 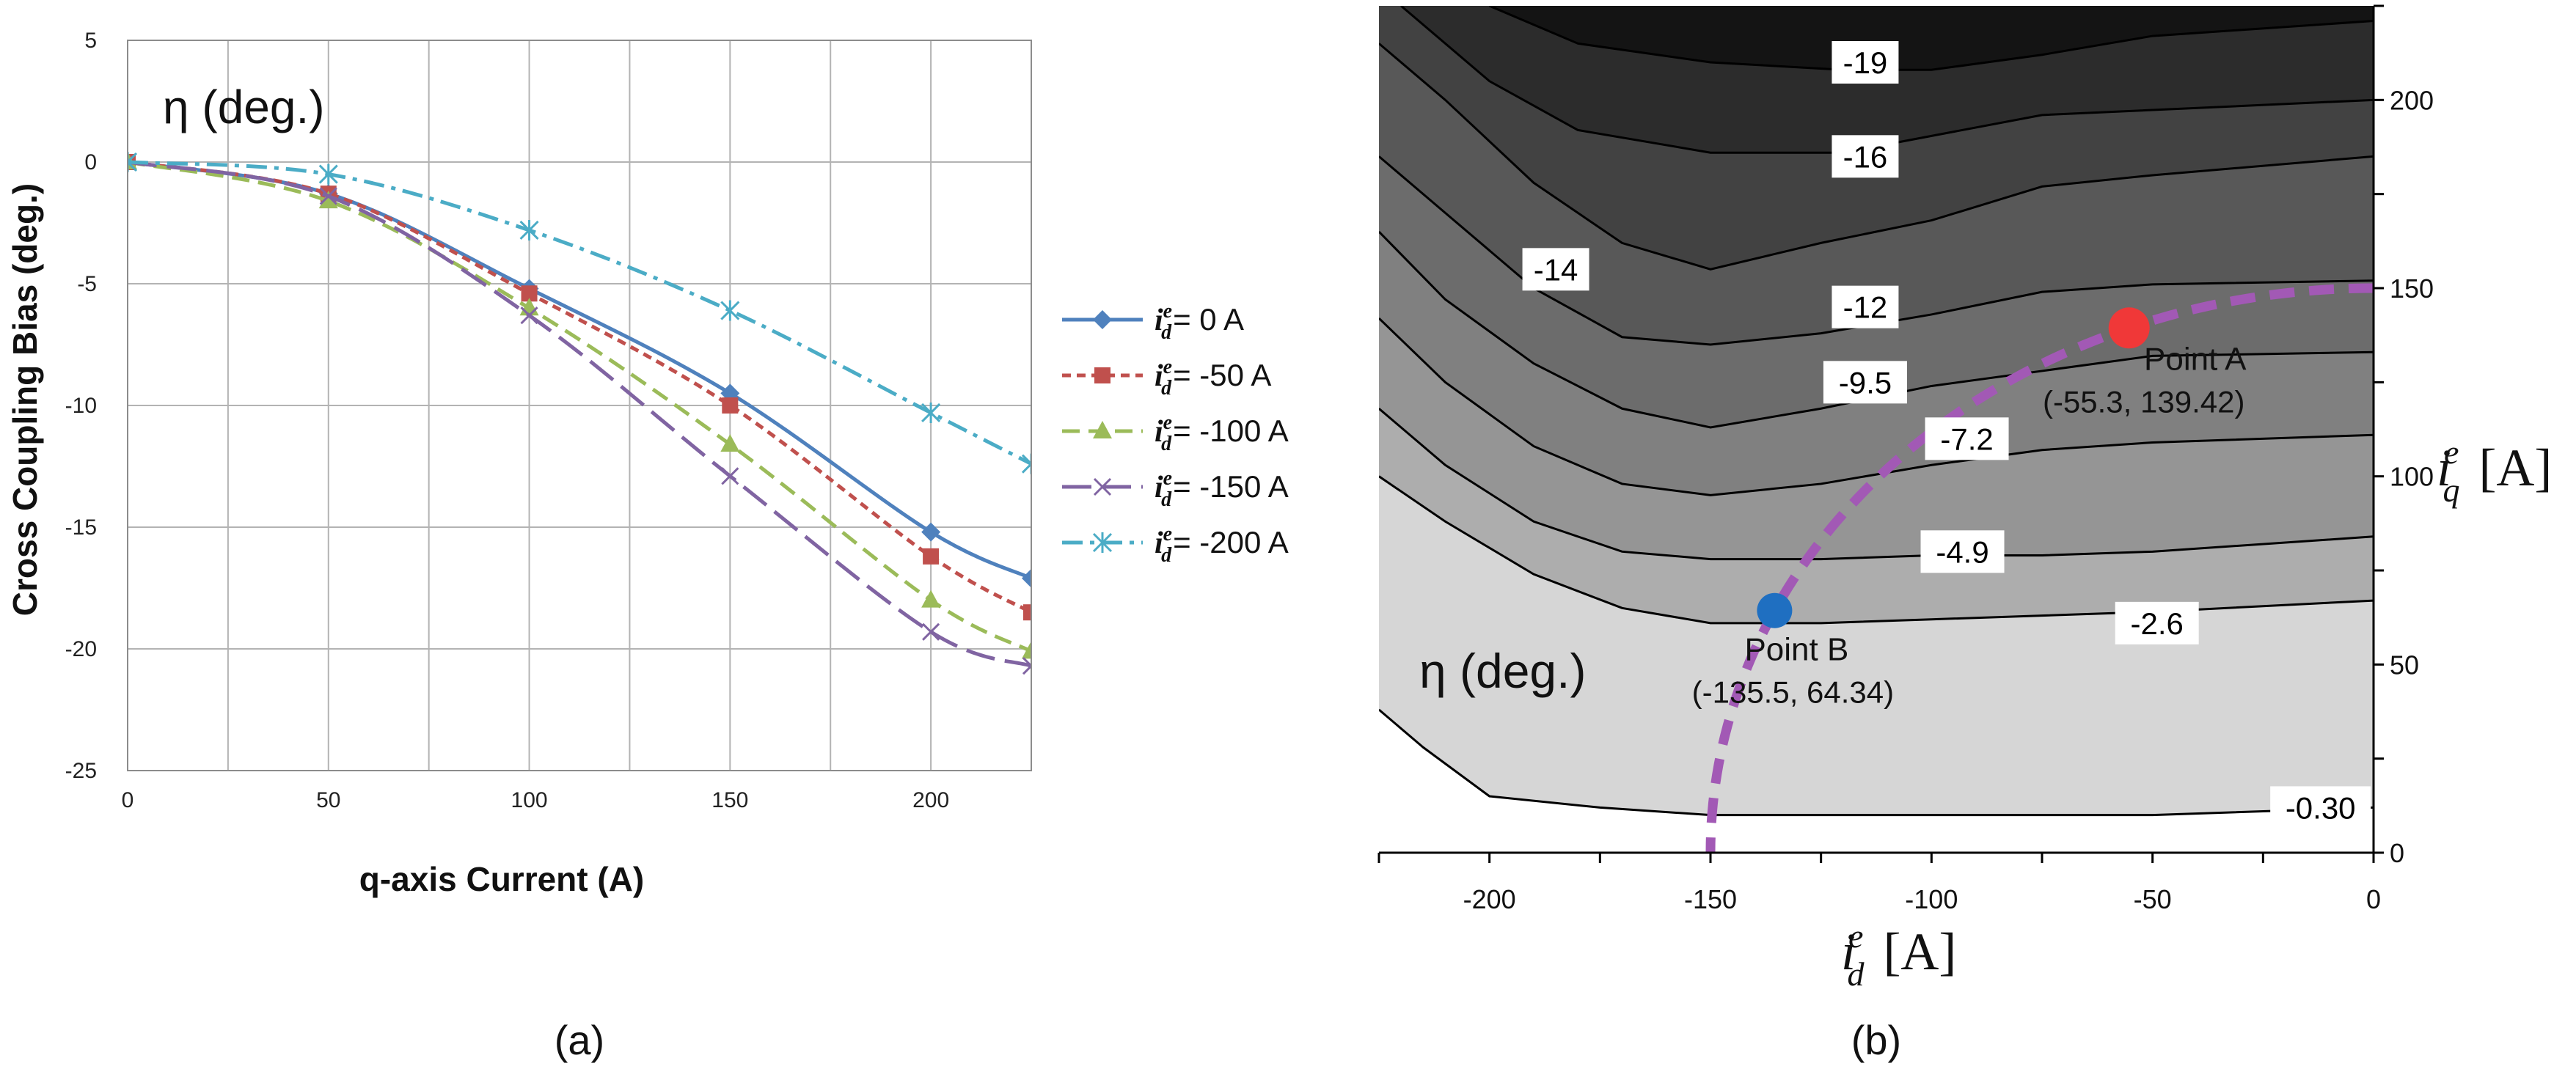 I want to click on point-name: Point A, so click(x=2195, y=359).